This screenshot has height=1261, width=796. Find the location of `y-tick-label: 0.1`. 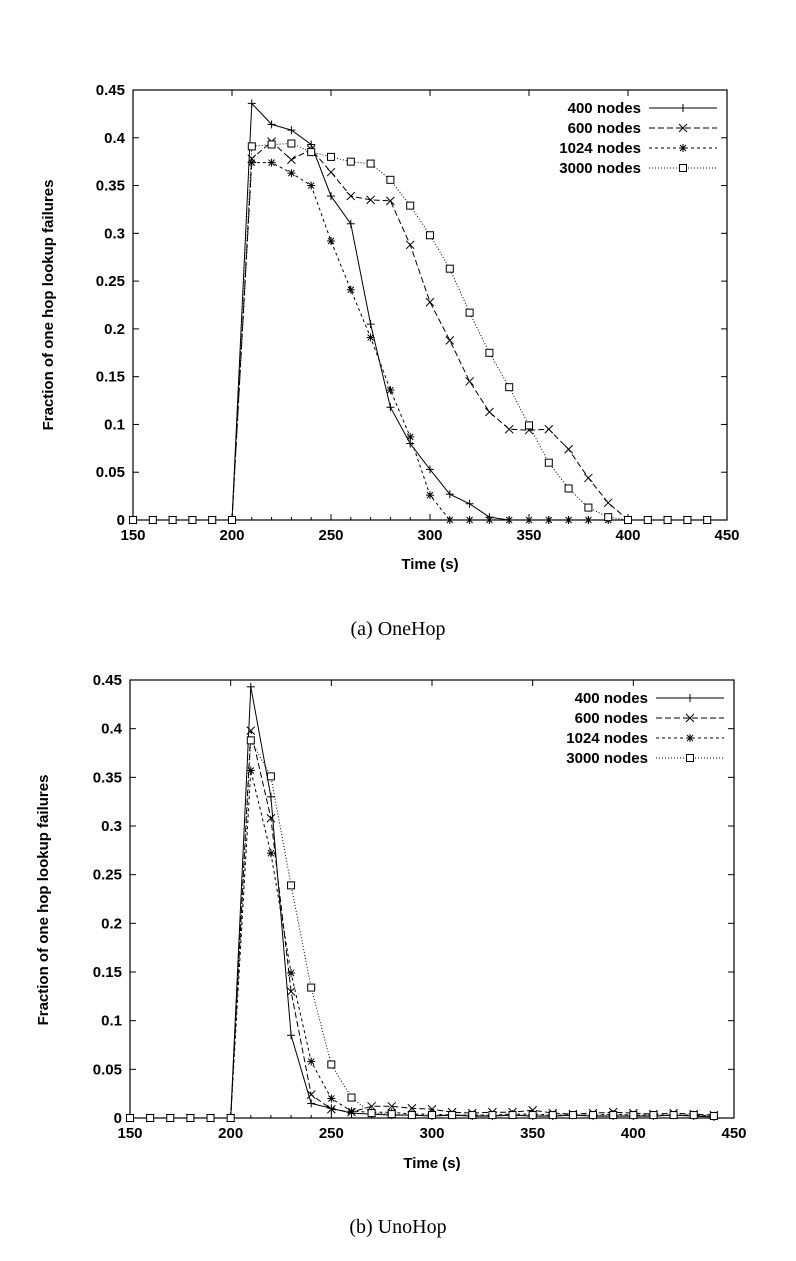

y-tick-label: 0.1 is located at coordinates (111, 1021).